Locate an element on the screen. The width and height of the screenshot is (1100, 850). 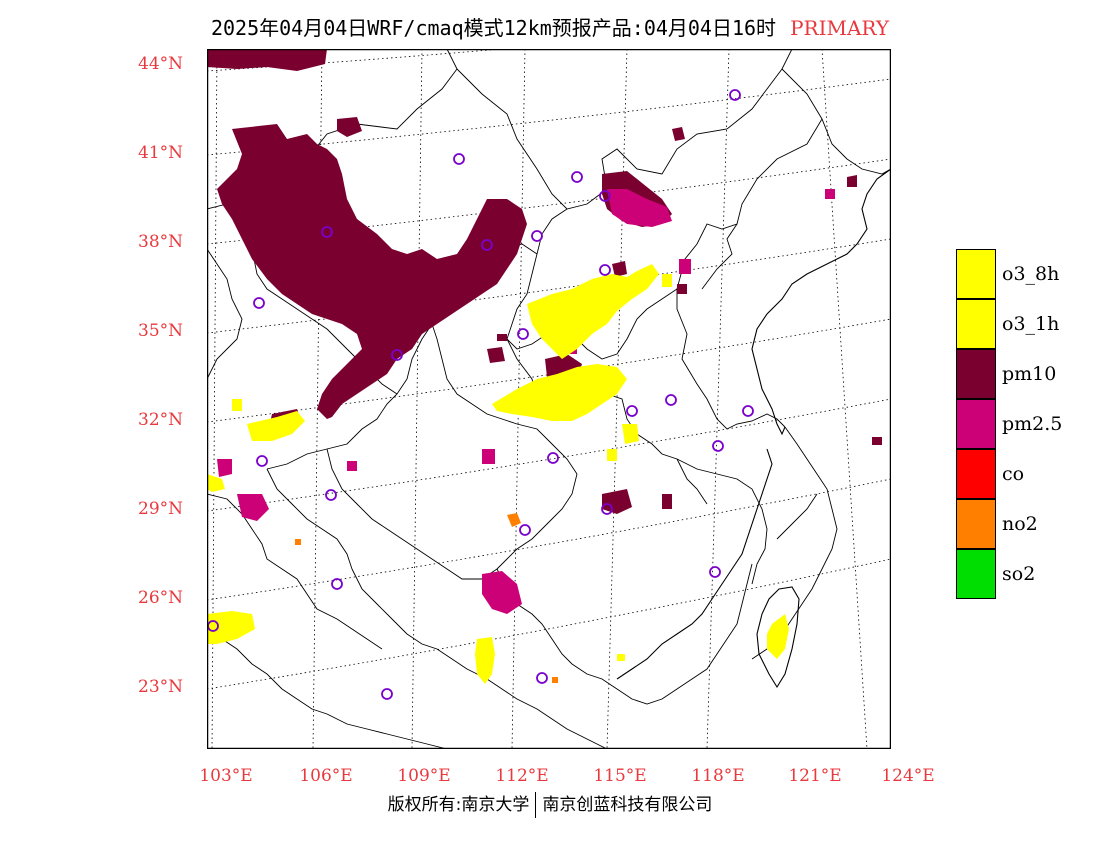
lat-label-23: 23°N is located at coordinates (161, 687).